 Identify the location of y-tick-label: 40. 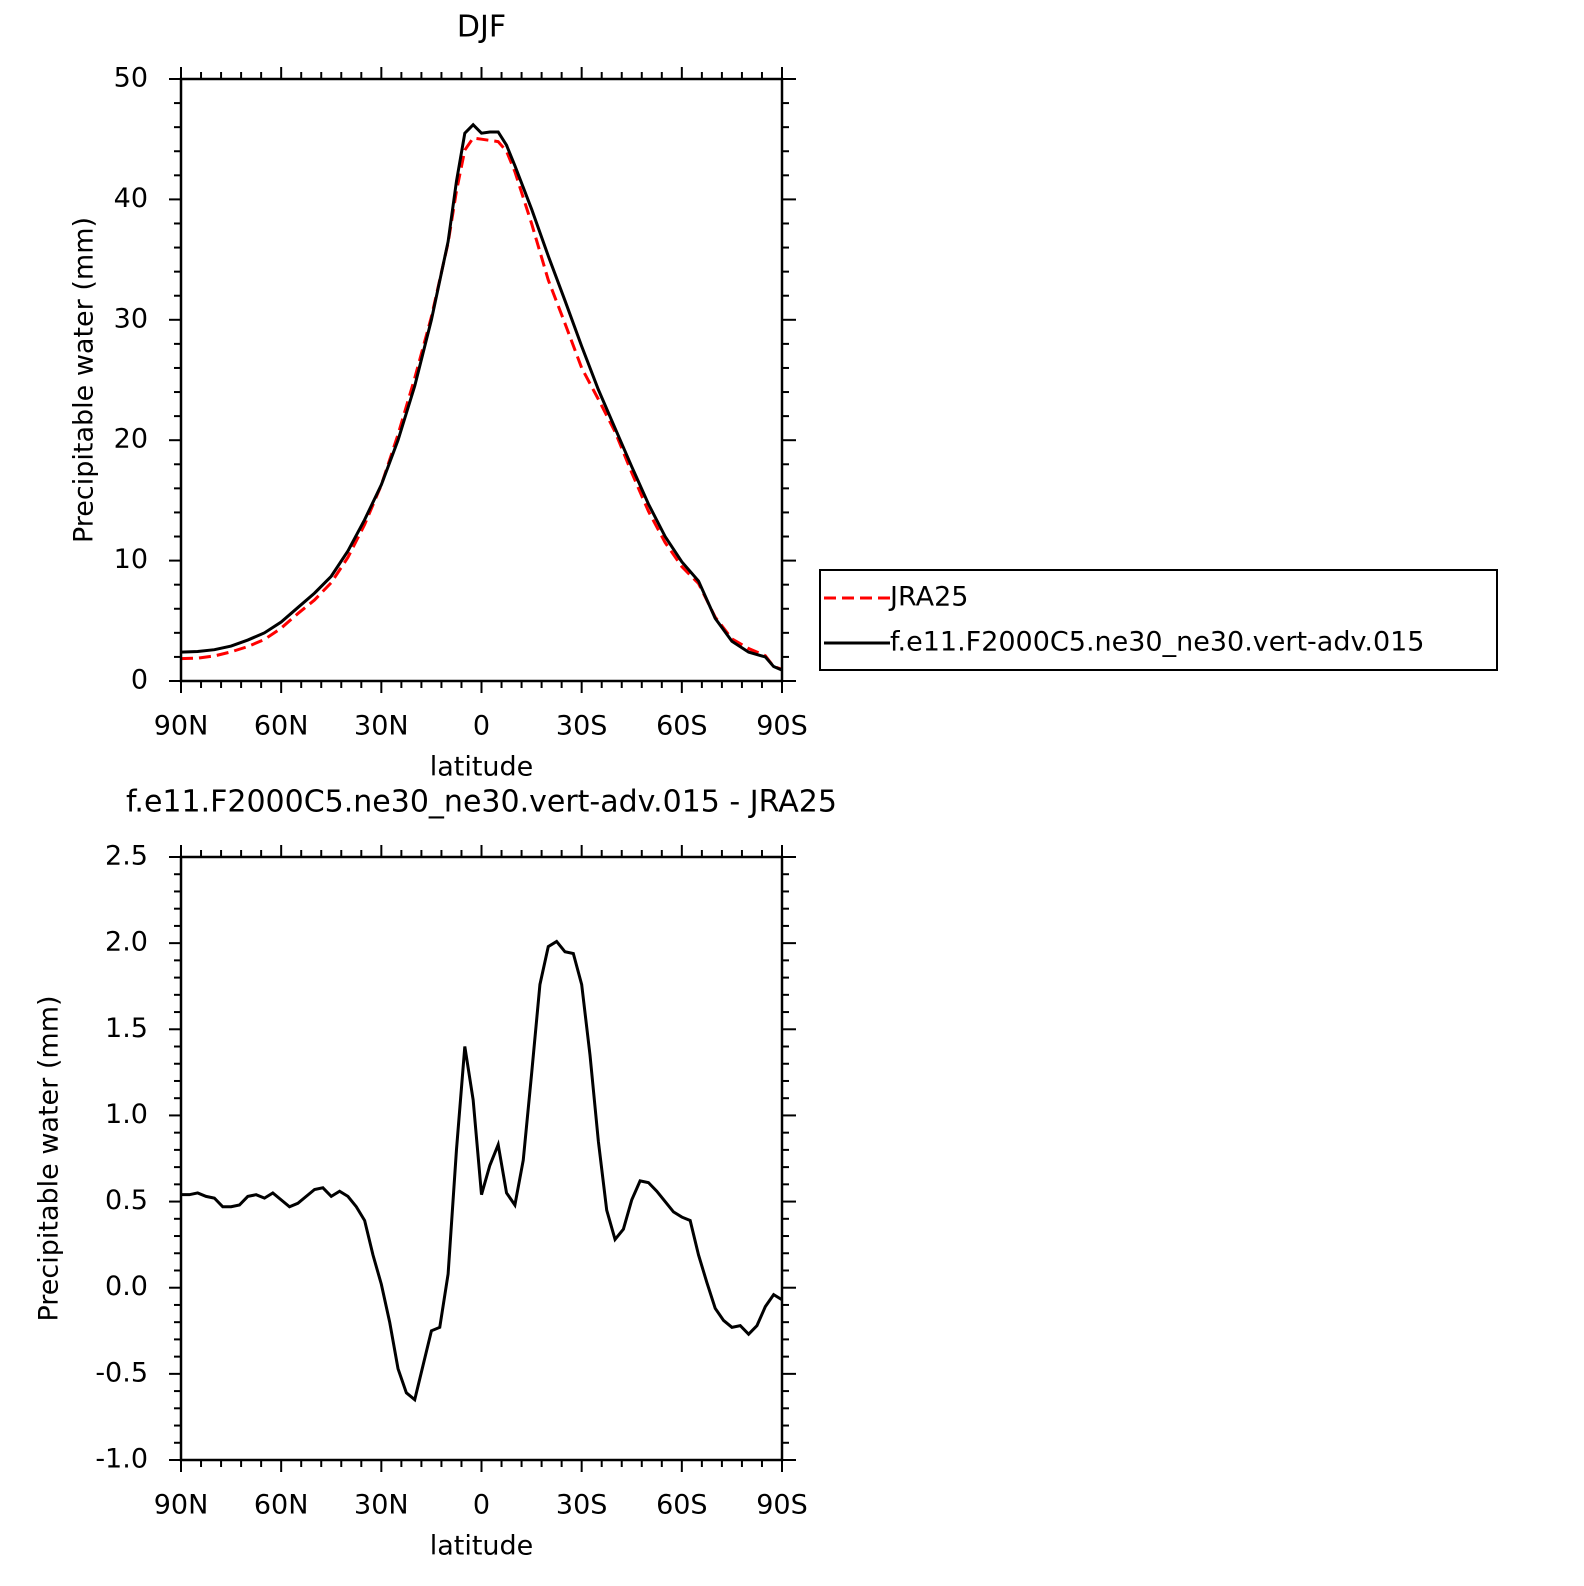
(131, 198).